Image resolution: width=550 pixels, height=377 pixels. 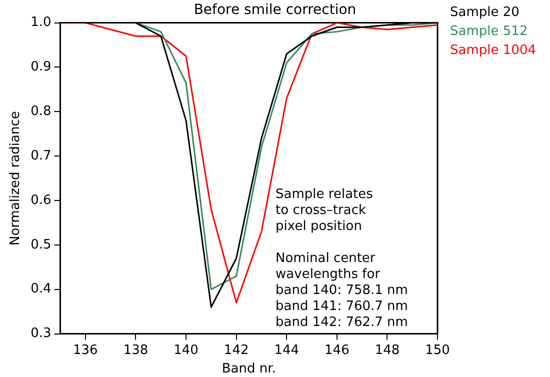 I want to click on x-tick-label: 138, so click(x=135, y=350).